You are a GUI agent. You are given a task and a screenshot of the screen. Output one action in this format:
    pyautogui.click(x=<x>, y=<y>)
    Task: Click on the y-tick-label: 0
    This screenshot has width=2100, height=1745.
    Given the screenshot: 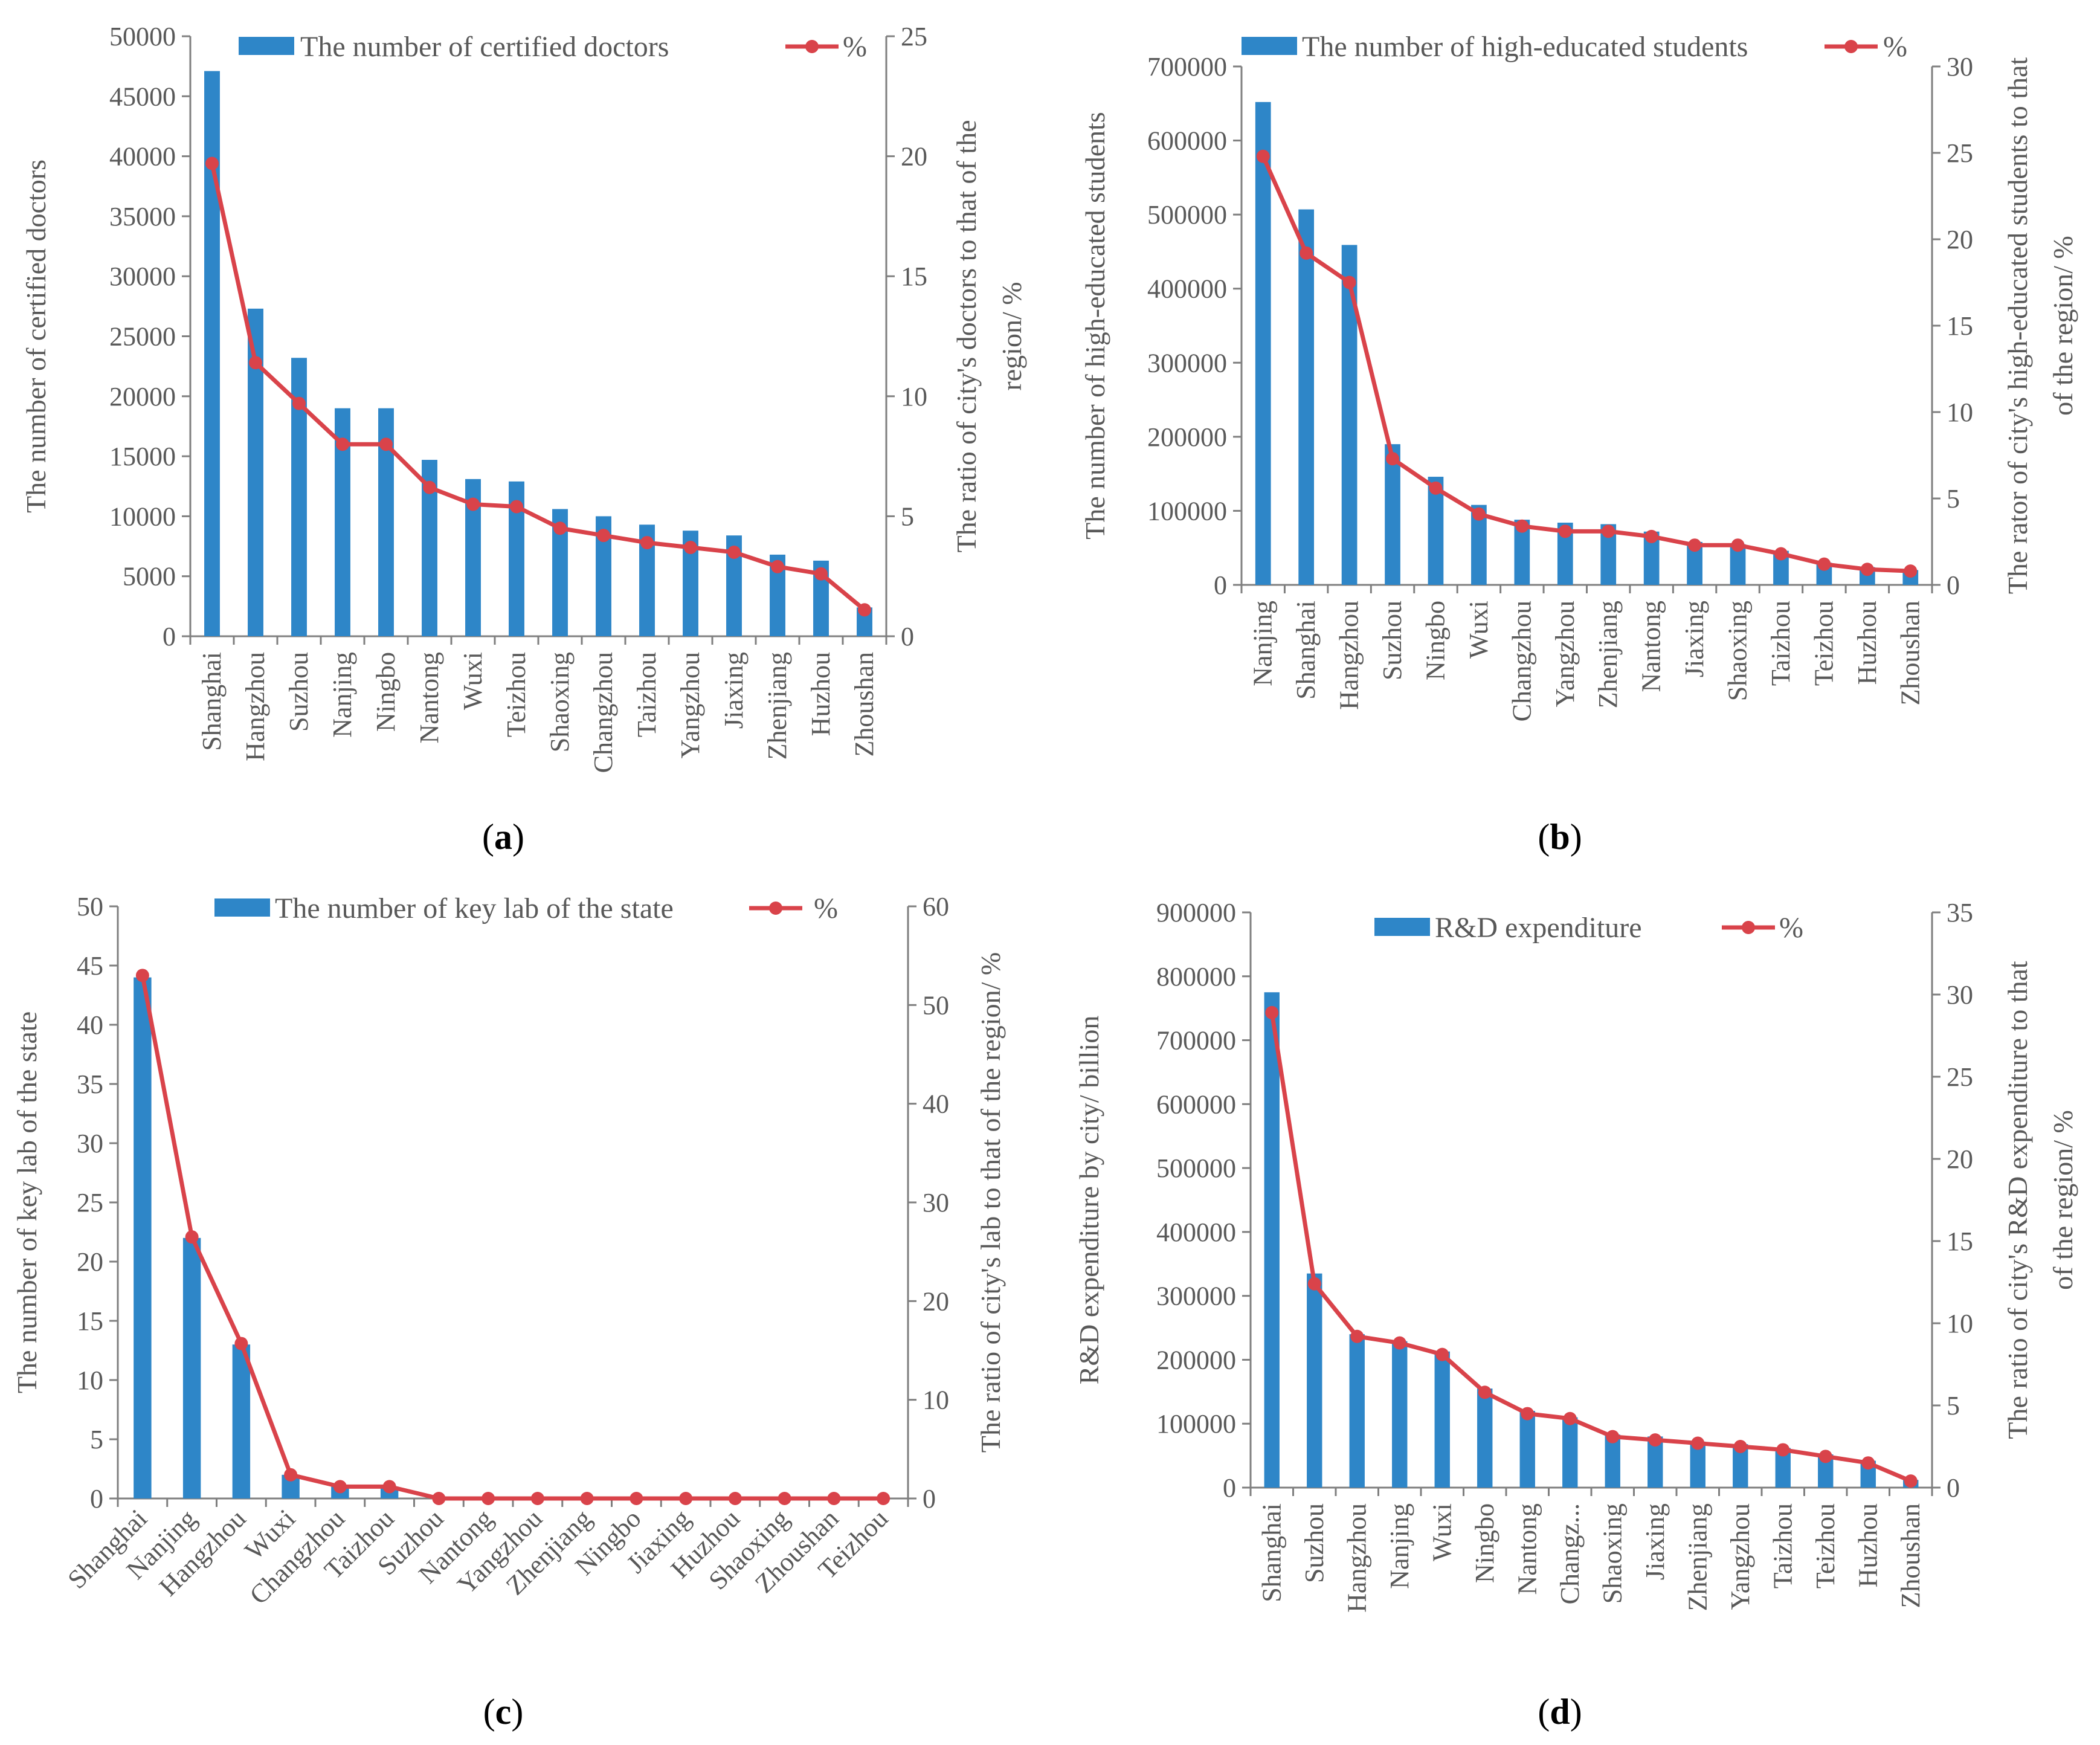 What is the action you would take?
    pyautogui.click(x=96, y=1499)
    